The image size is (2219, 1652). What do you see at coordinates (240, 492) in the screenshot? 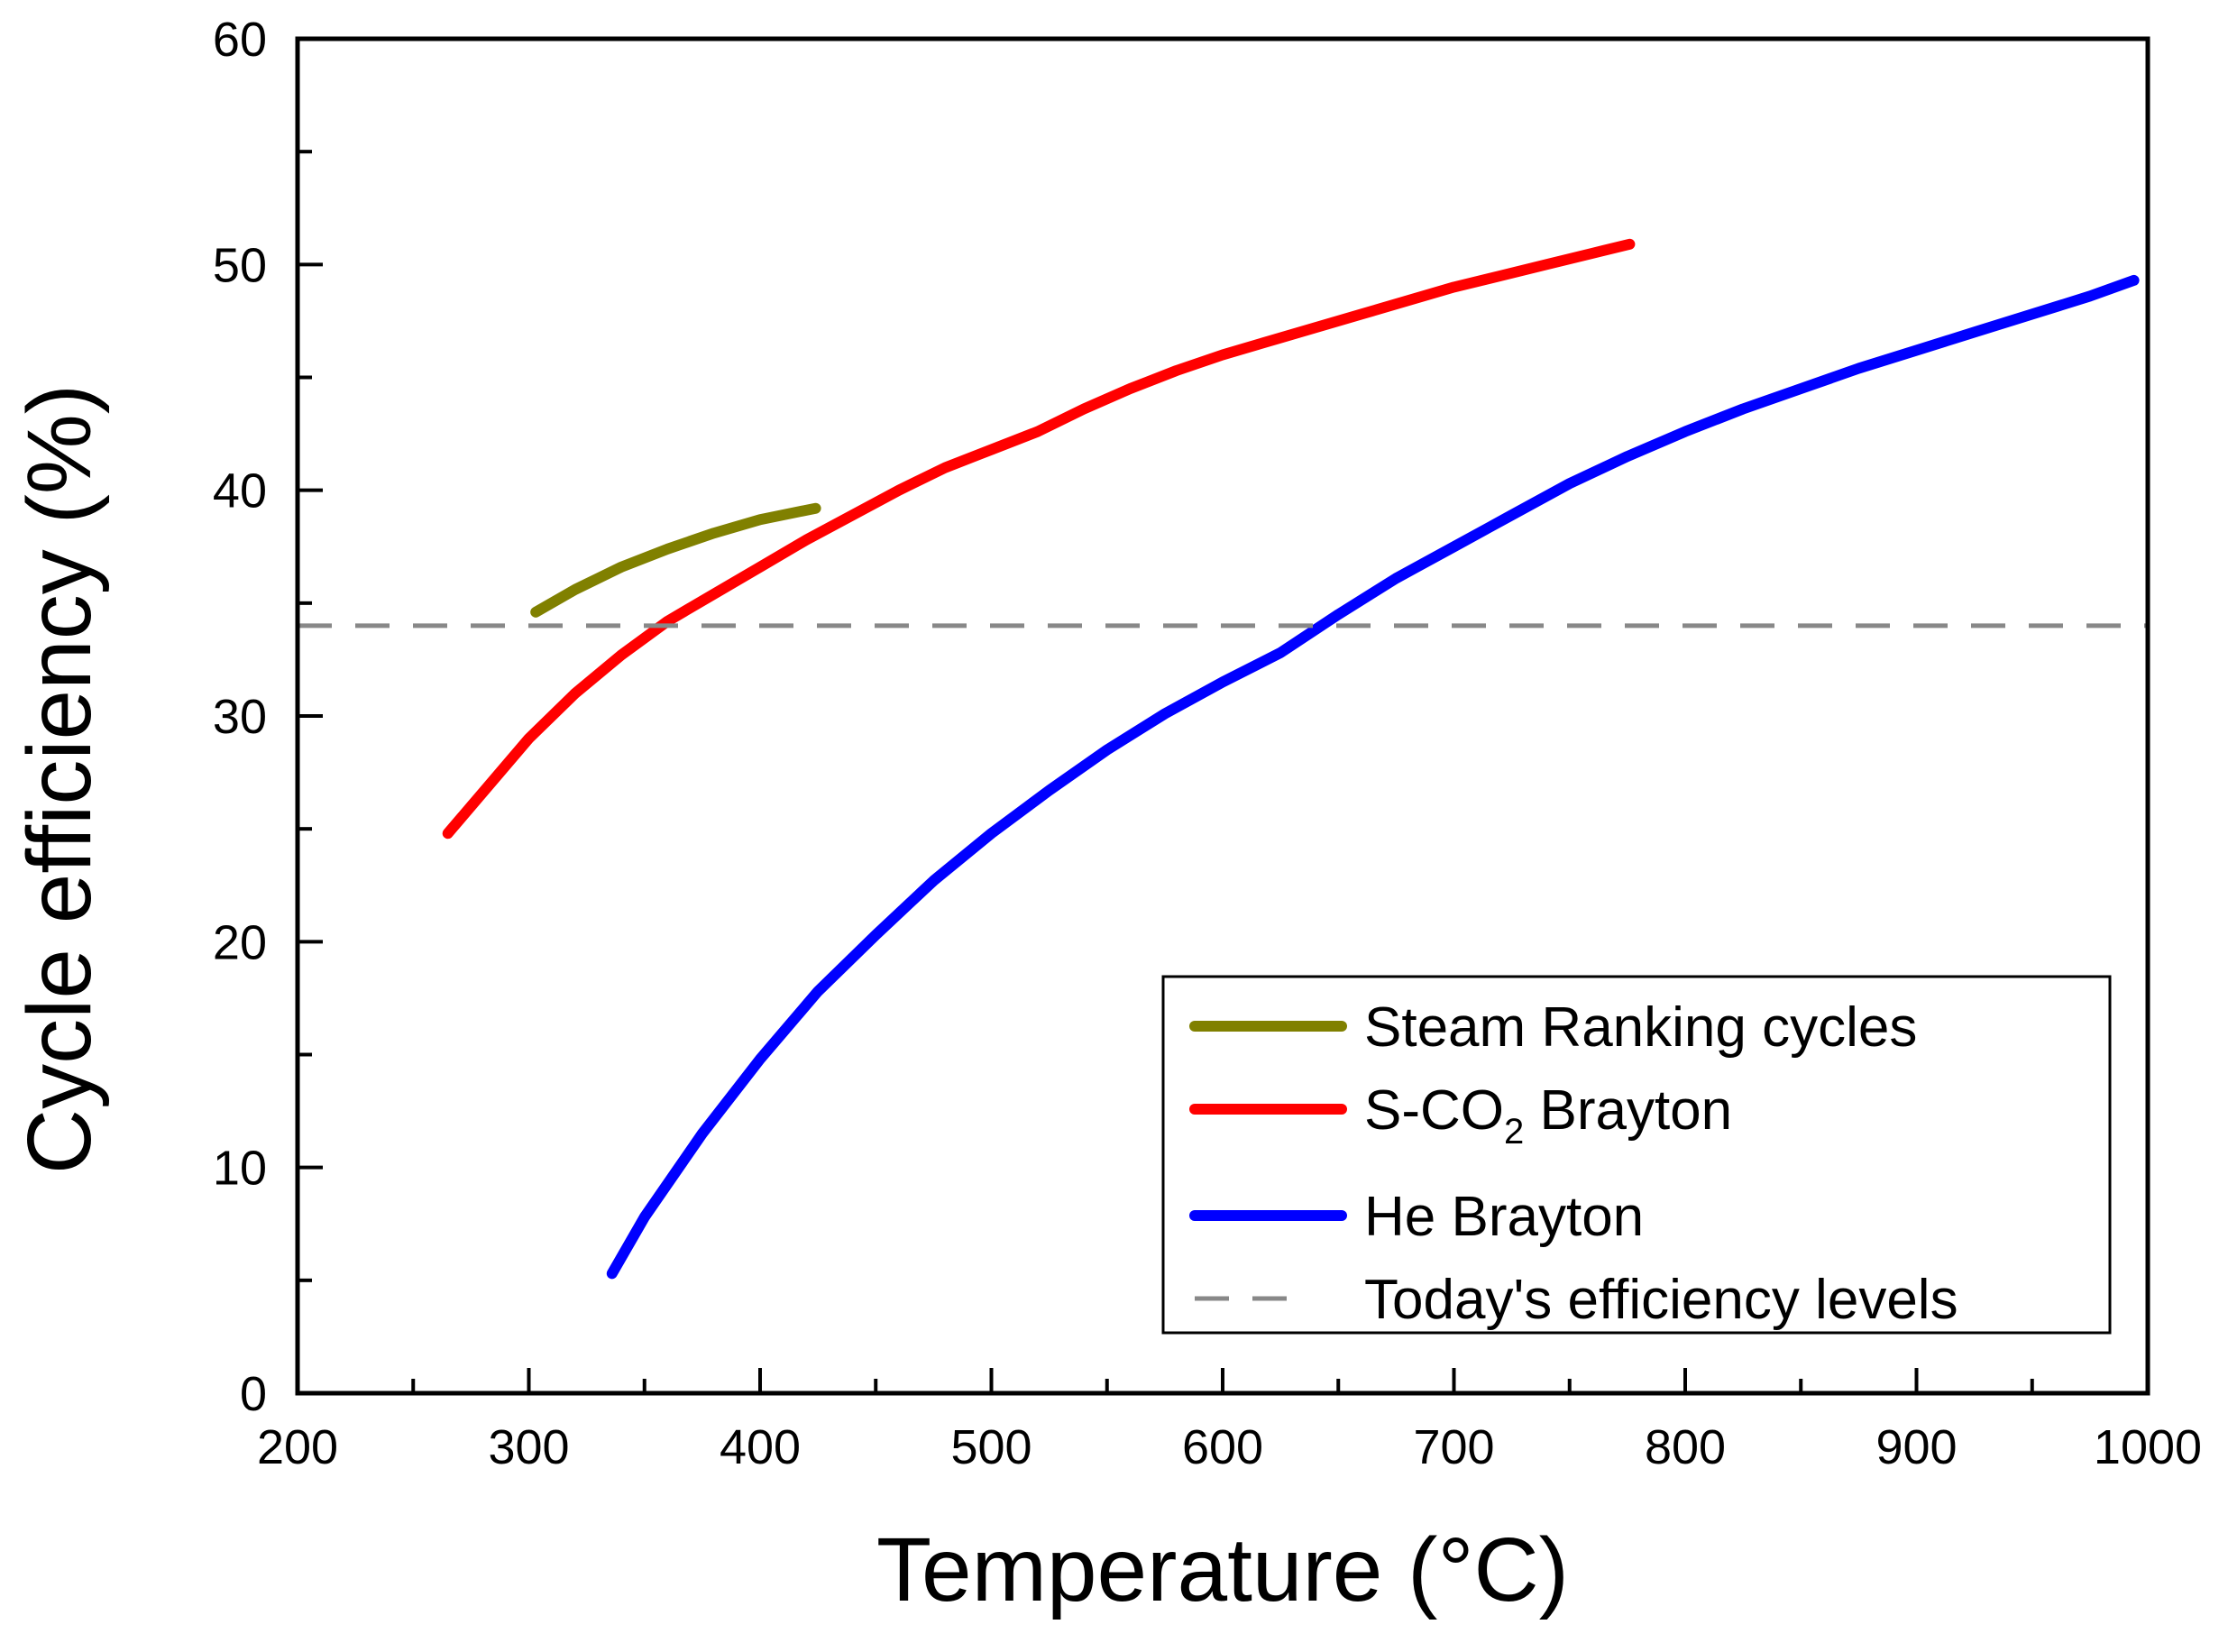
I see `y-tick-label: 40` at bounding box center [240, 492].